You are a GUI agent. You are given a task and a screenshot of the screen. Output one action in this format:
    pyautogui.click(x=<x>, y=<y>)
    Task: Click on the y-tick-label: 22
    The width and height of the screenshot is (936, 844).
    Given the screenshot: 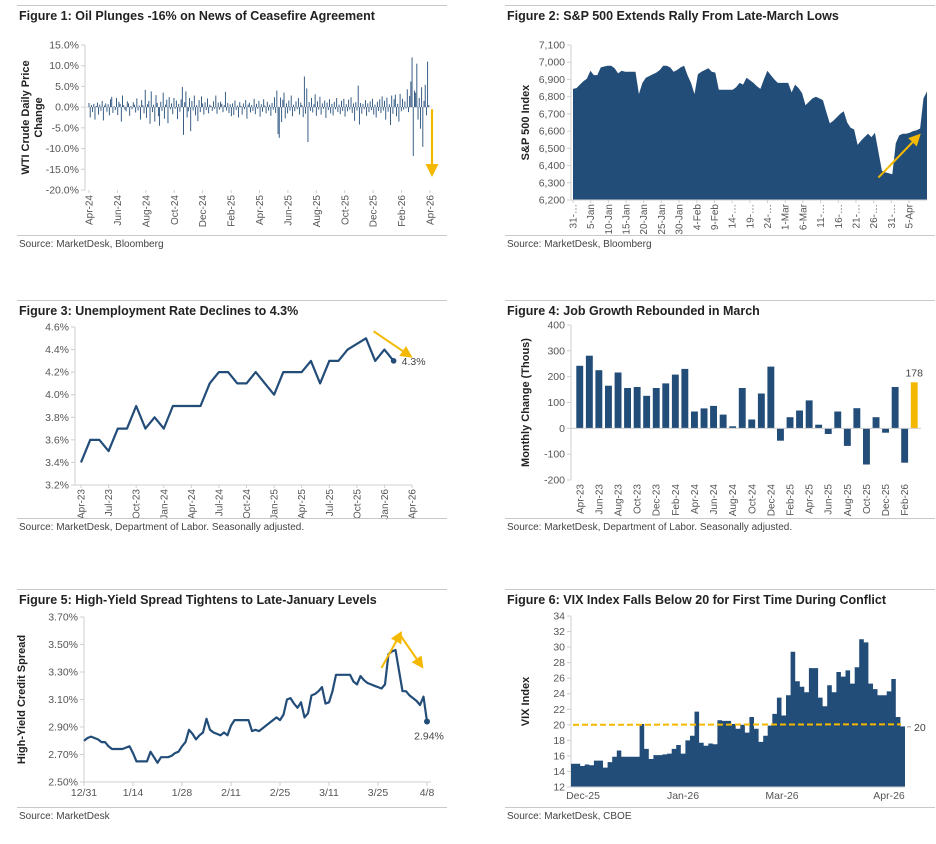 What is the action you would take?
    pyautogui.click(x=559, y=710)
    